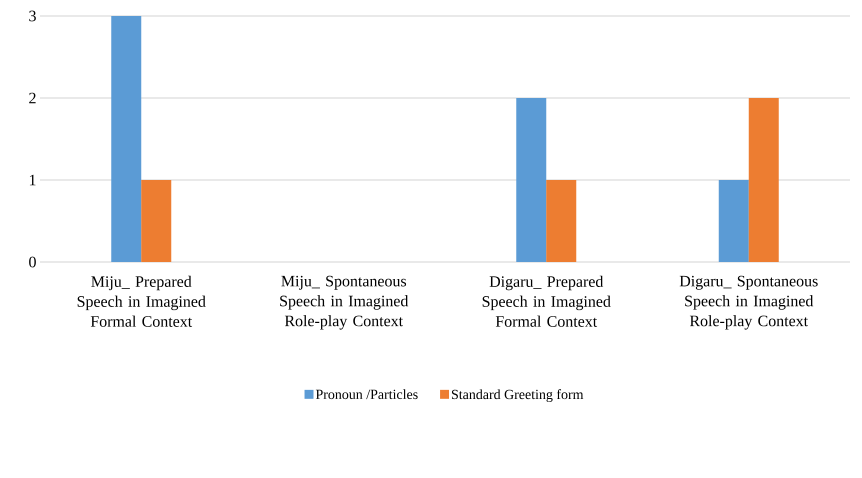 The image size is (862, 478). What do you see at coordinates (32, 262) in the screenshot?
I see `y-tick-label: 0` at bounding box center [32, 262].